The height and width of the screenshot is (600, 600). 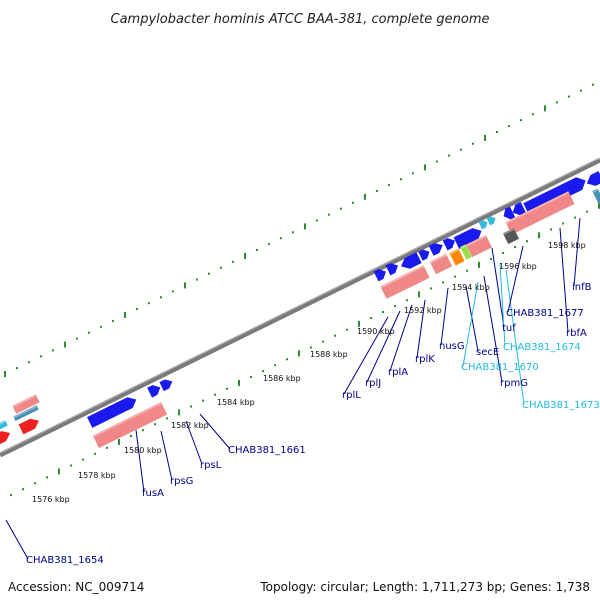 I want to click on tick-label: 1576 kbp, so click(x=51, y=499).